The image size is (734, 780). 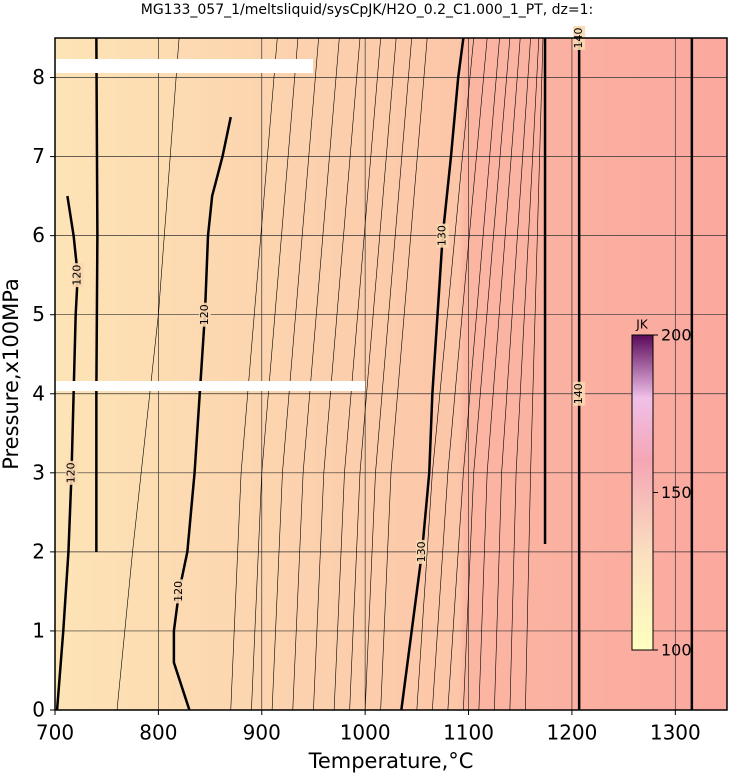 I want to click on y-tick-label: 7, so click(x=38, y=156).